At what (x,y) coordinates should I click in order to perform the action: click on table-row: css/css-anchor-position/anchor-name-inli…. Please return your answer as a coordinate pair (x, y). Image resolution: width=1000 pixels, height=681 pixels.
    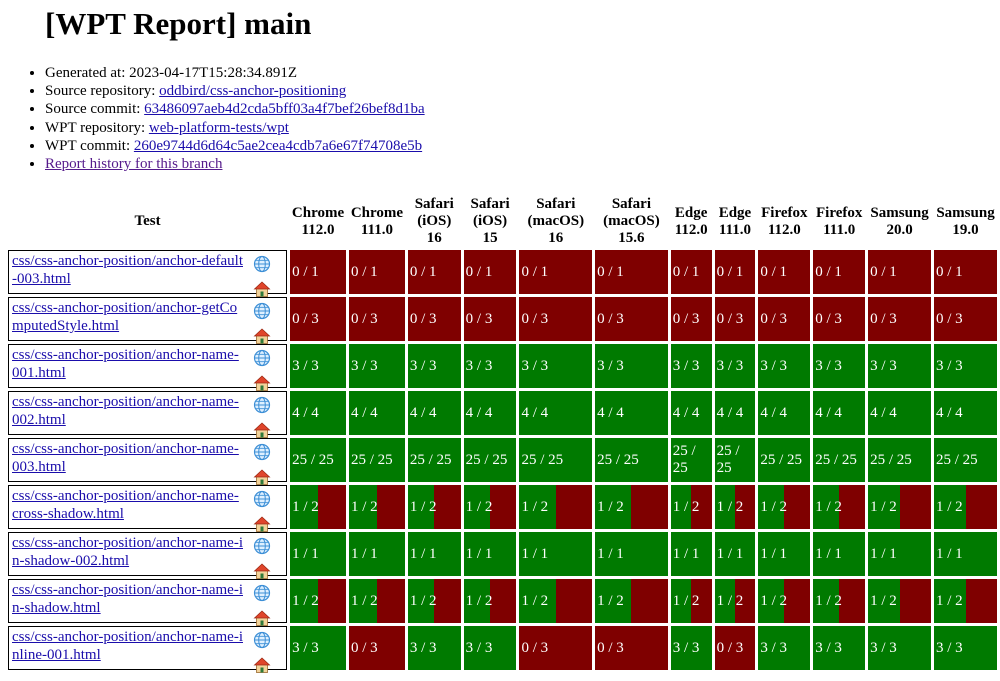
    Looking at the image, I should click on (502, 649).